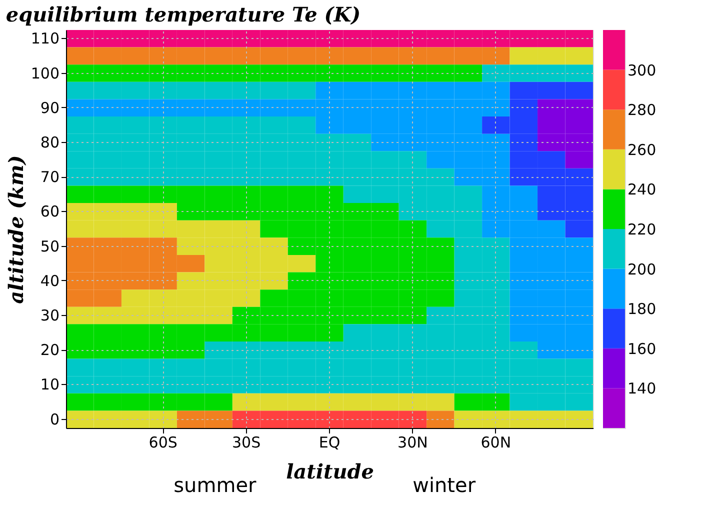  Describe the element at coordinates (642, 229) in the screenshot. I see `color-bar-label: 220` at that location.